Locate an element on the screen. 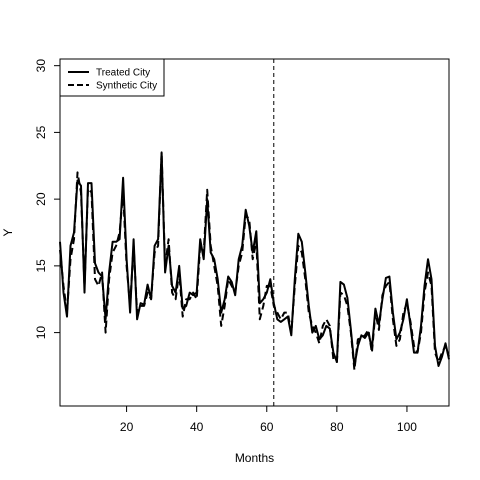  x-tick-label: 40 is located at coordinates (197, 427).